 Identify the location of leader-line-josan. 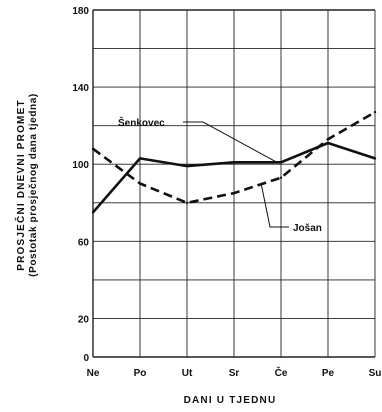
(275, 206).